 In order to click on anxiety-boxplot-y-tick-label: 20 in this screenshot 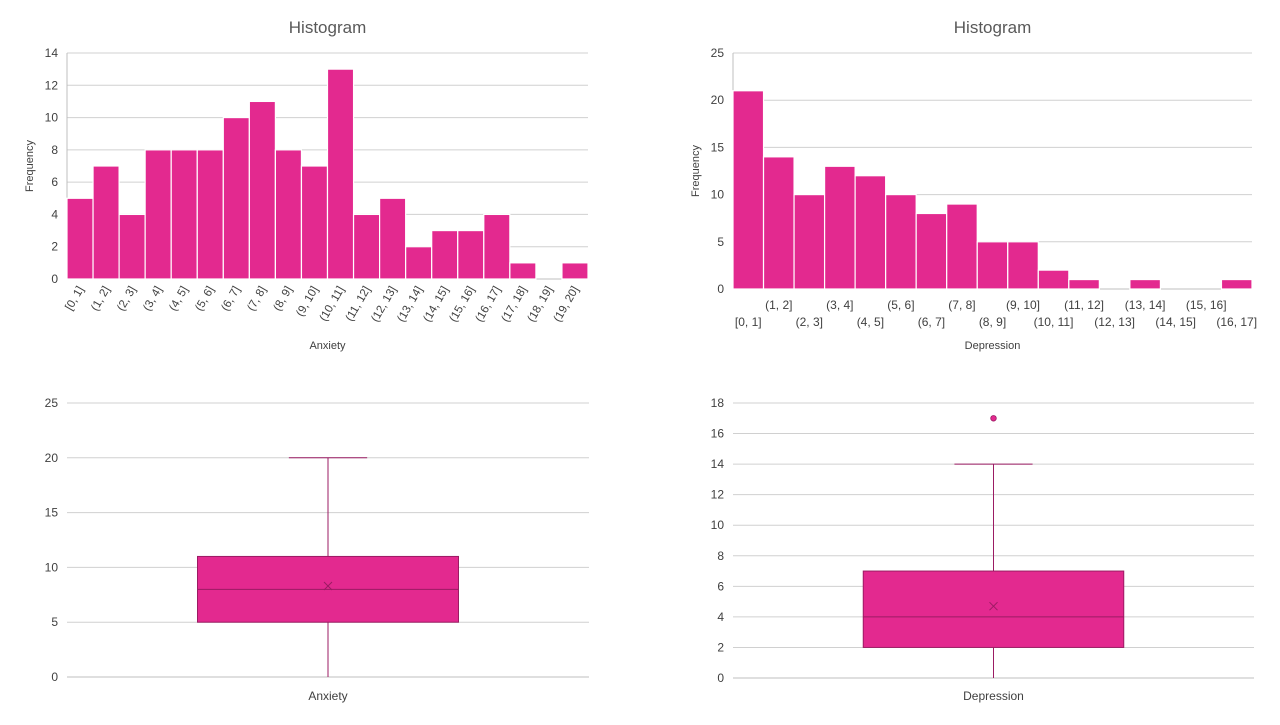, I will do `click(52, 458)`.